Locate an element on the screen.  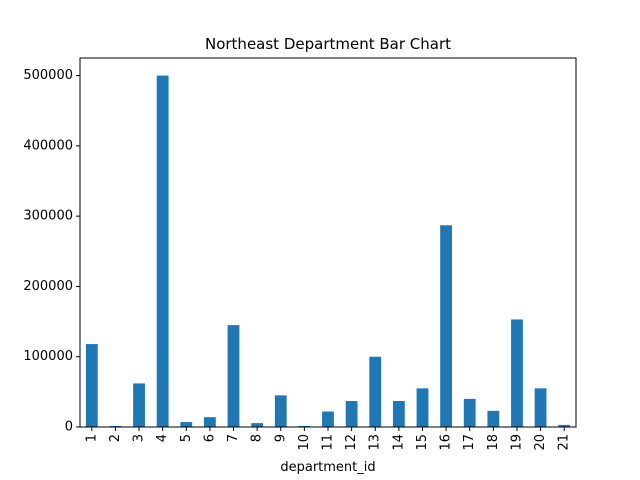
x-tick-label: 8 is located at coordinates (257, 438).